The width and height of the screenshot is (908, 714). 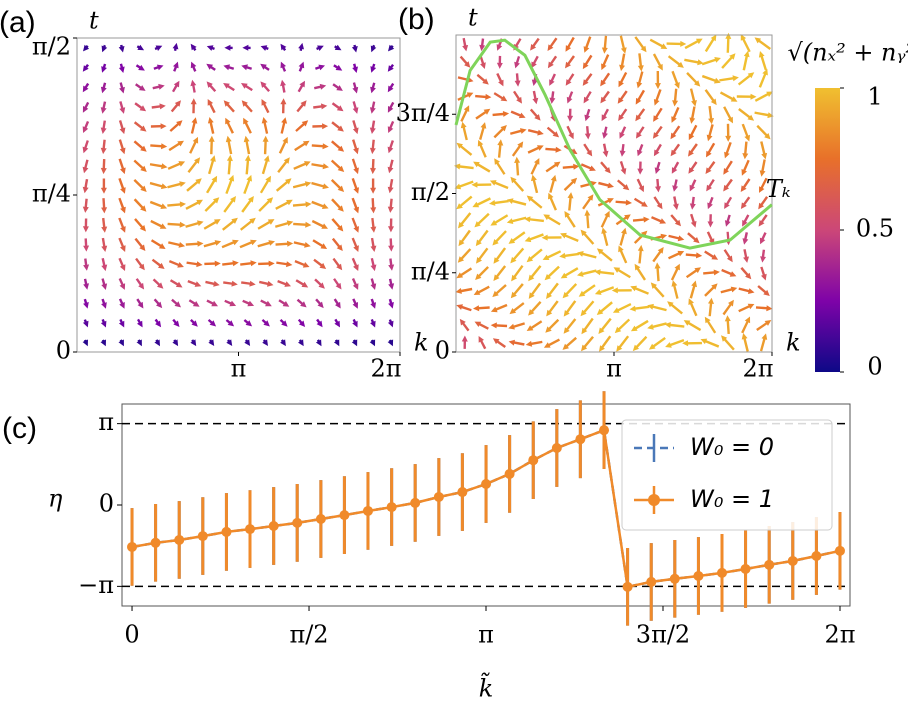 I want to click on y-tick-label: π/2, so click(x=51, y=47).